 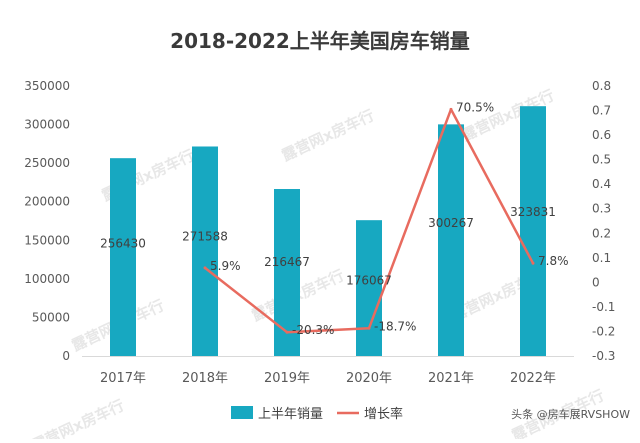 What do you see at coordinates (553, 261) in the screenshot?
I see `line-value-label: 7.8%` at bounding box center [553, 261].